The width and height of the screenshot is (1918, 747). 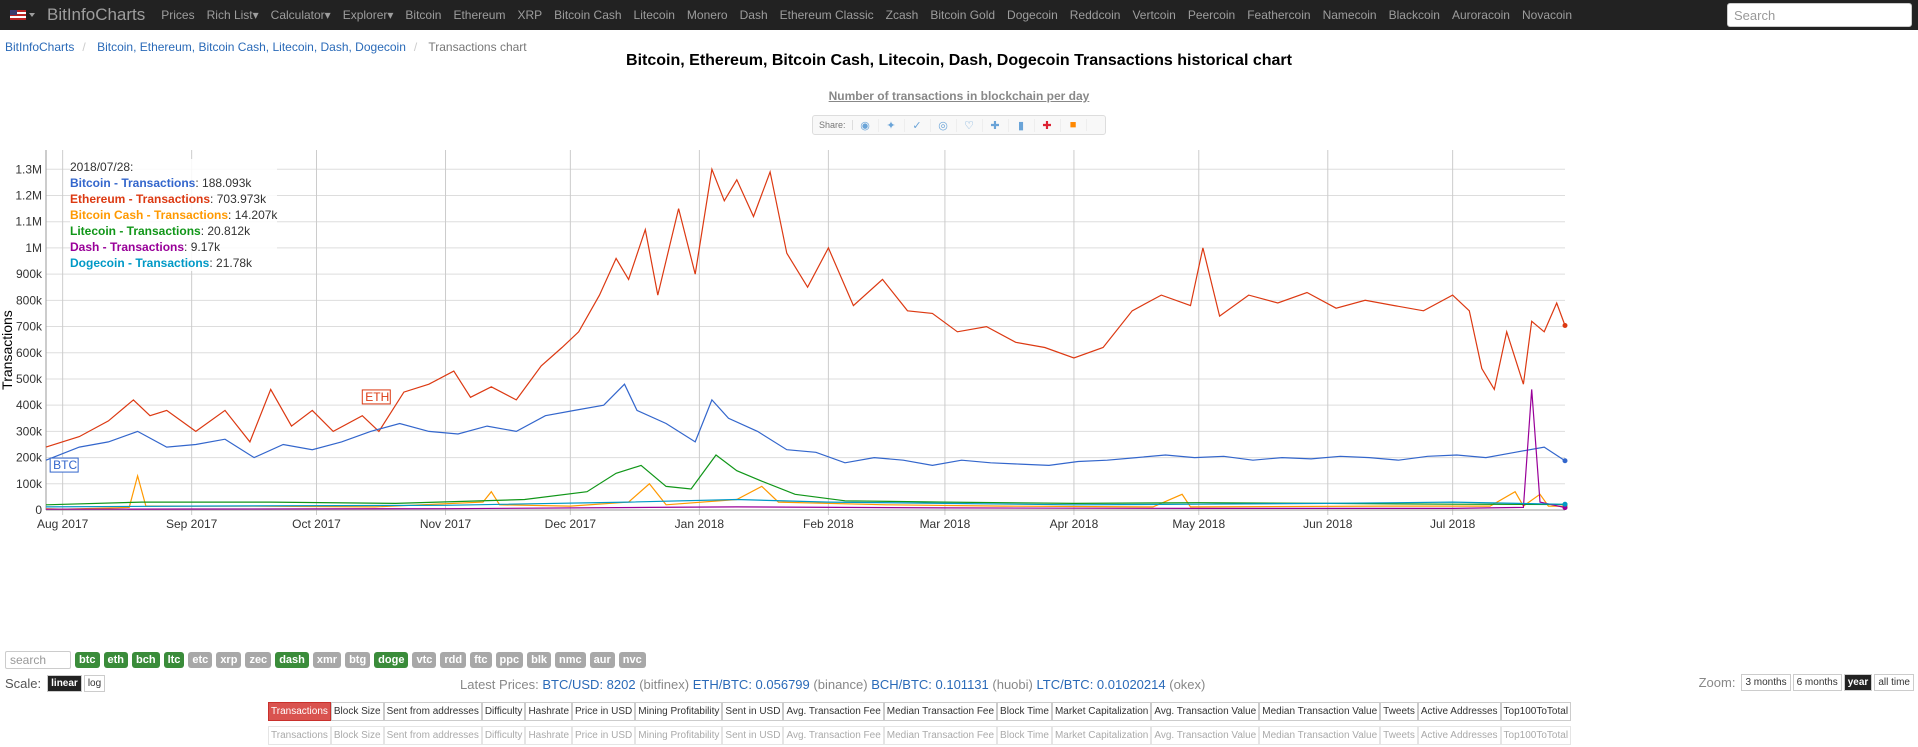 I want to click on coin-toggle: dash, so click(x=292, y=660).